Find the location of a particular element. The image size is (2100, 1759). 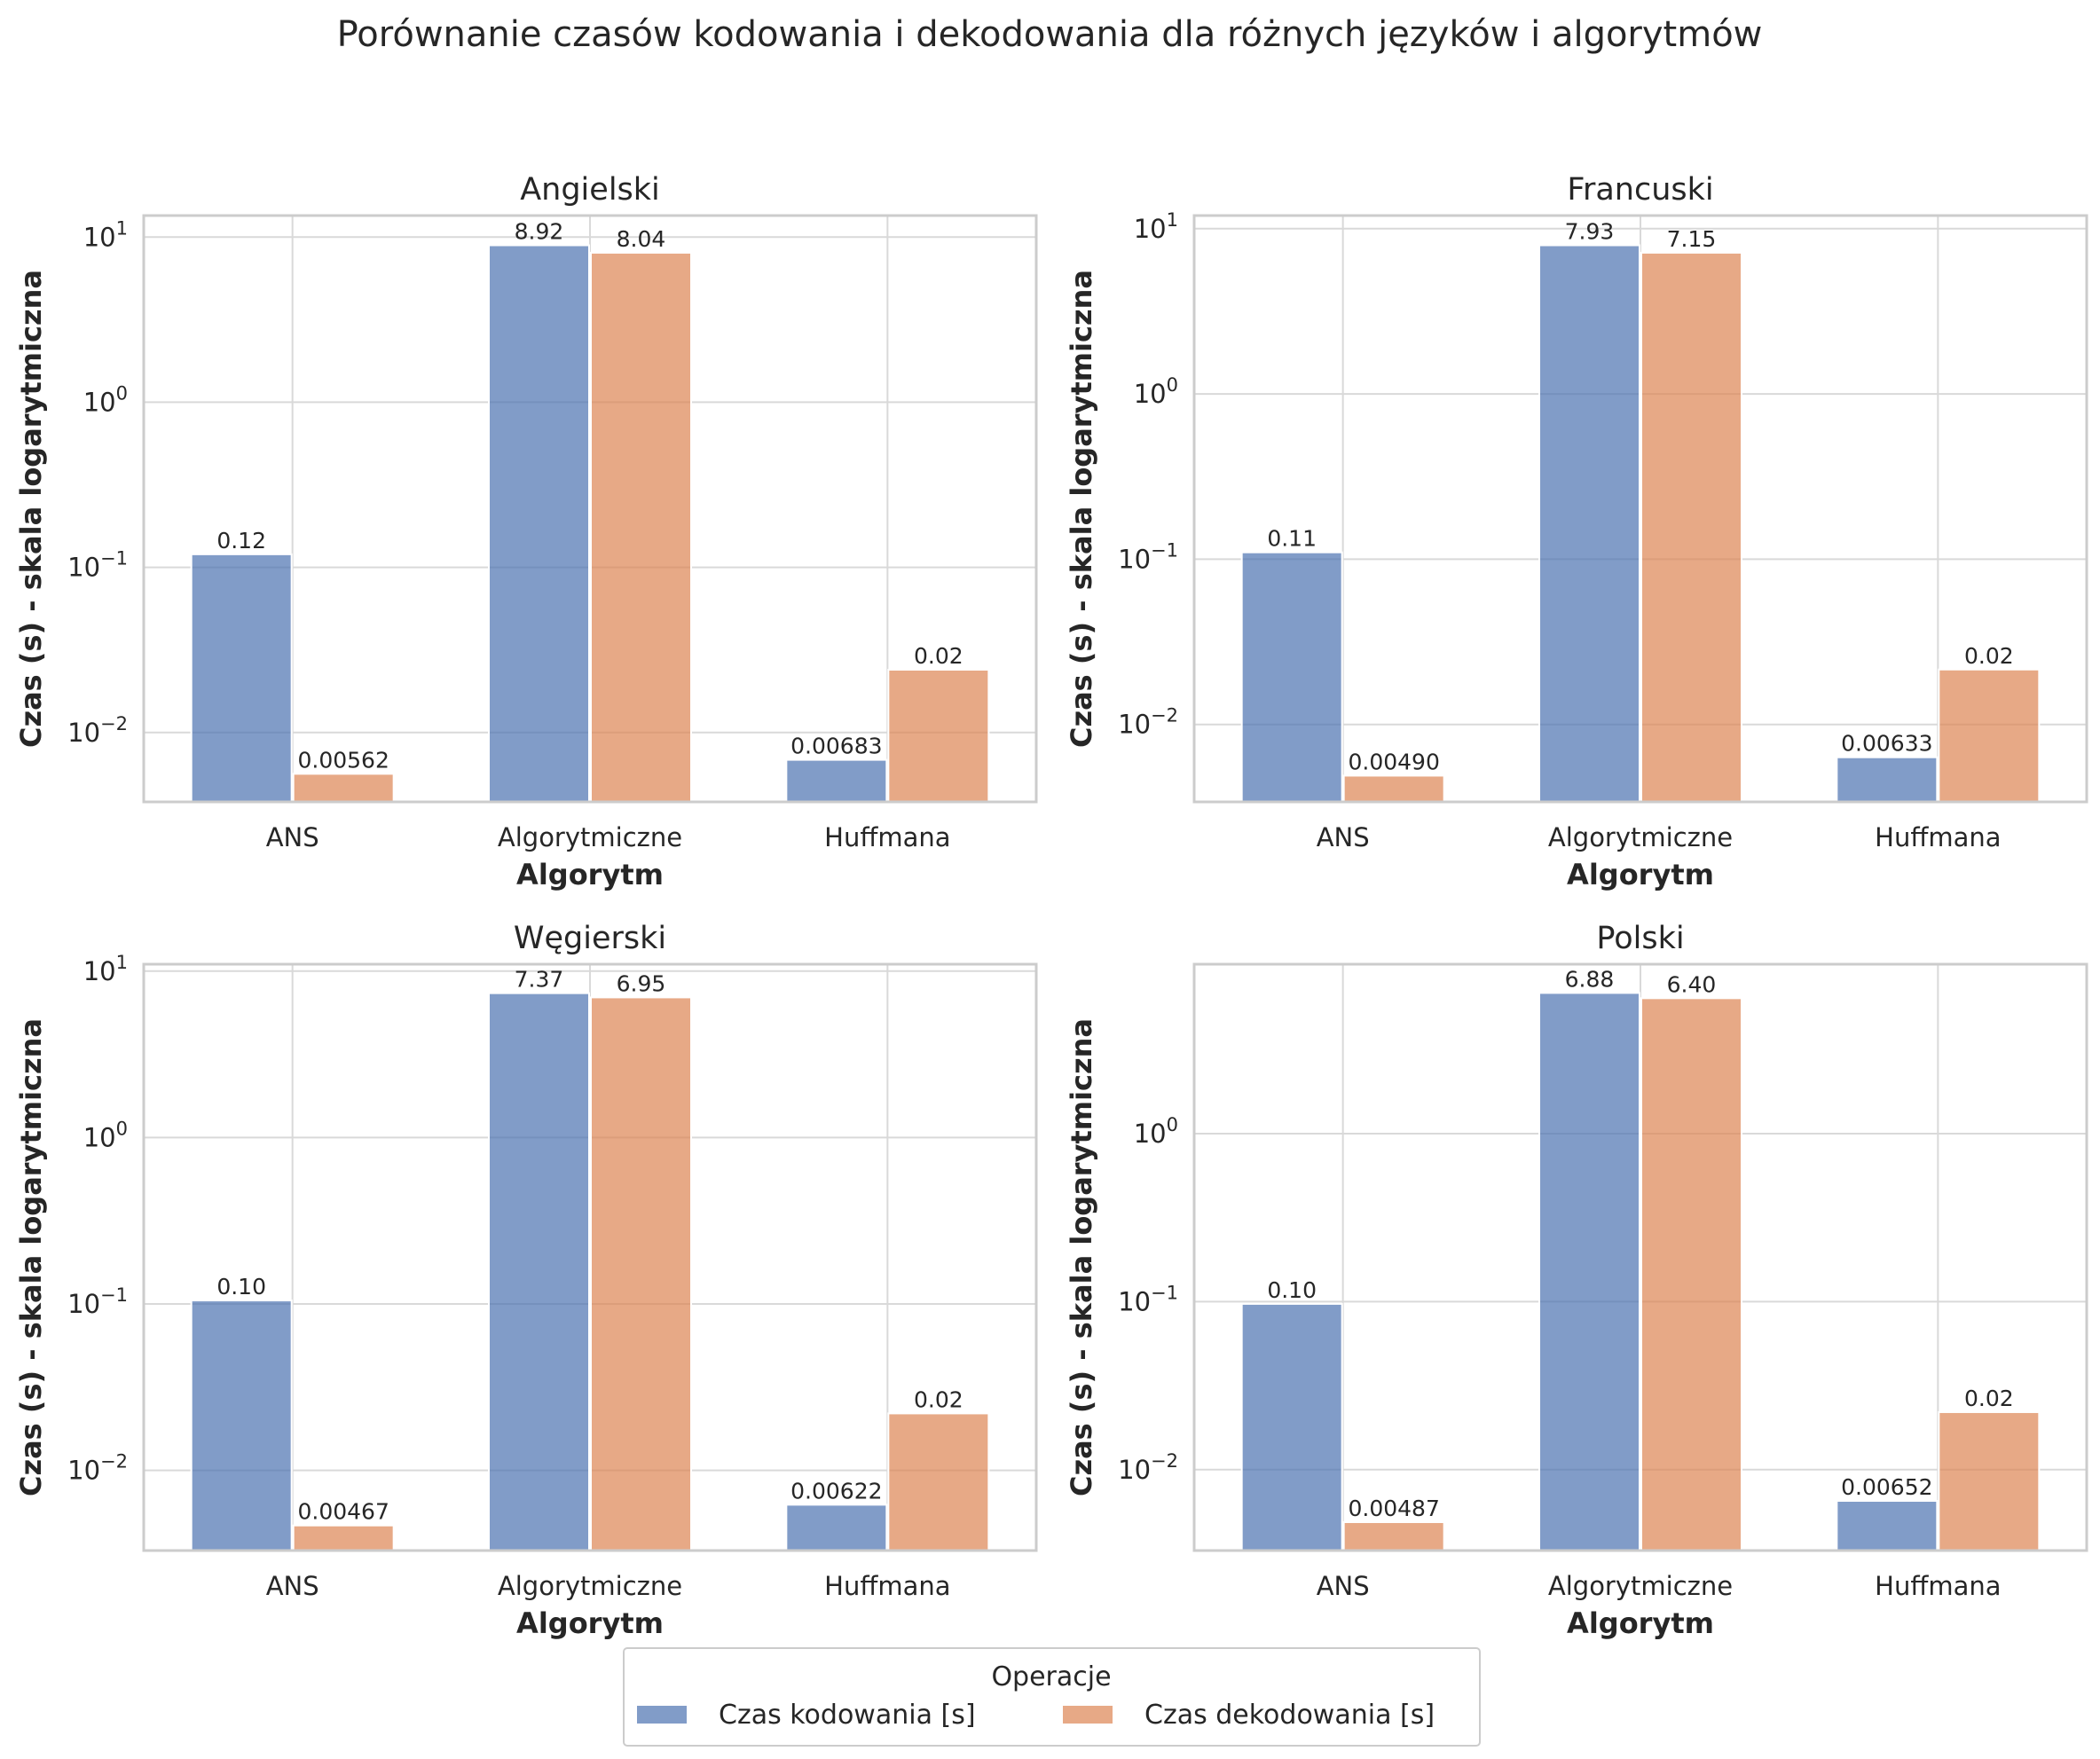

data-label: 0.00633 is located at coordinates (1886, 744).